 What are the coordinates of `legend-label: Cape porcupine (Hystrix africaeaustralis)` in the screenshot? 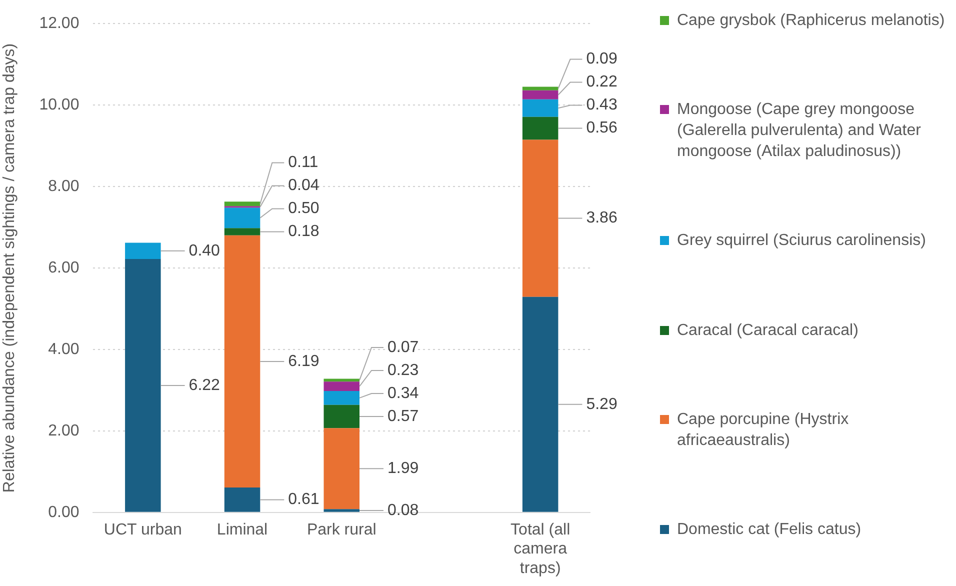 It's located at (763, 430).